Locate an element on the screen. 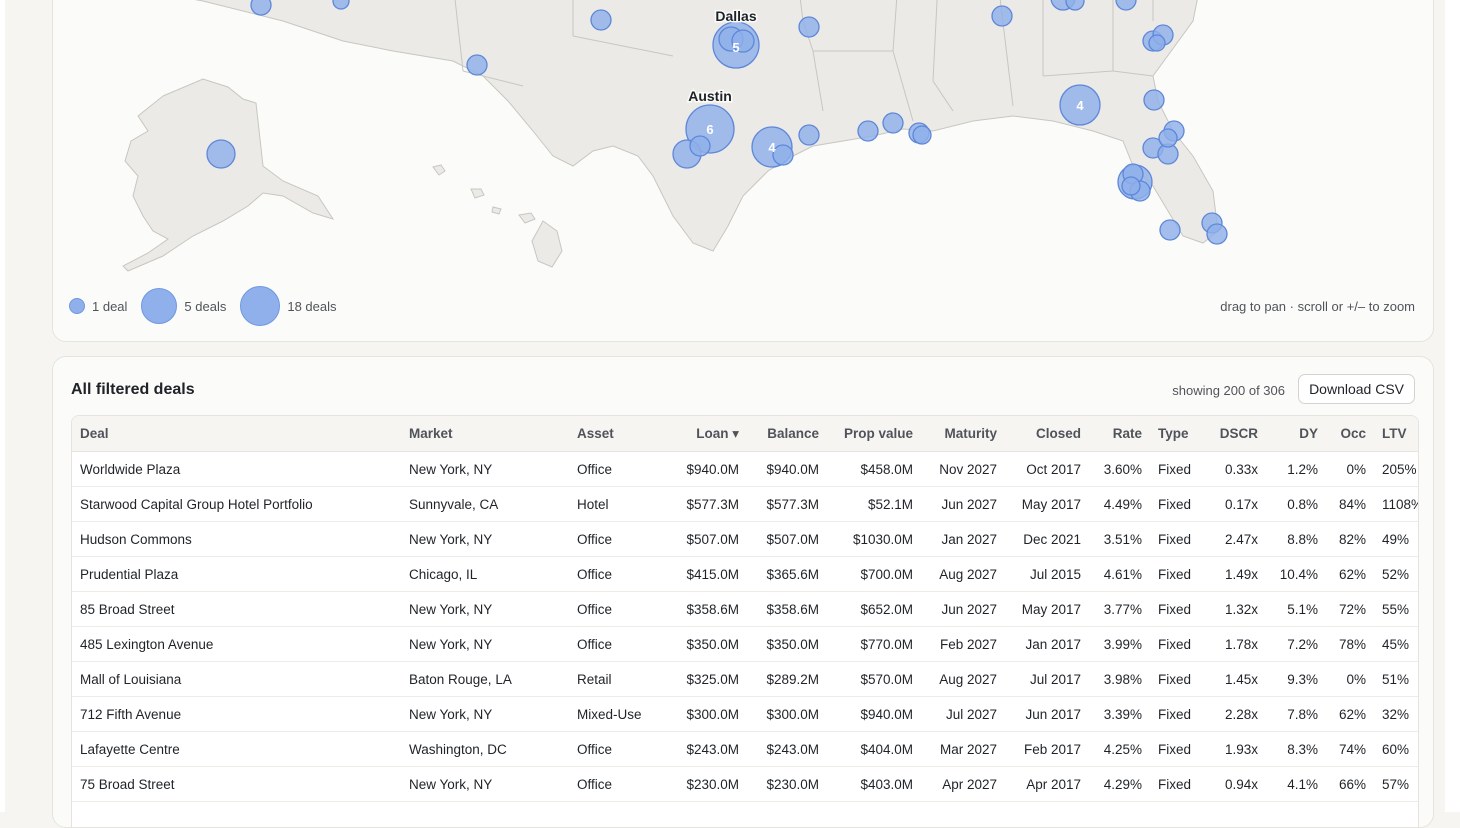 The width and height of the screenshot is (1460, 828). table-cell: Oct 2017 is located at coordinates (1047, 469).